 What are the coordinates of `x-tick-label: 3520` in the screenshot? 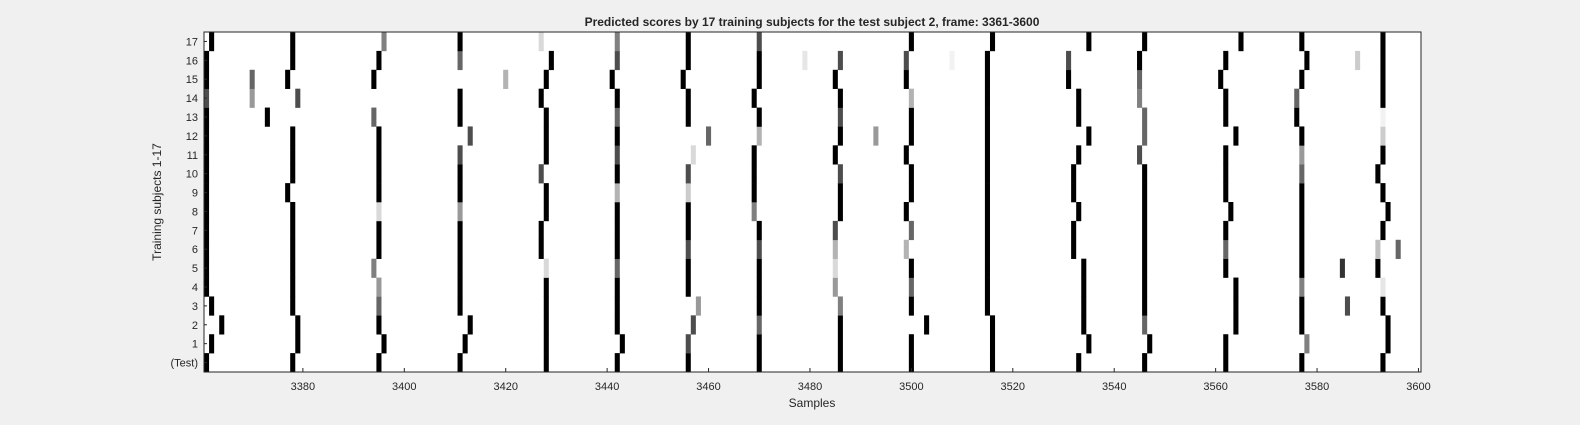 It's located at (1013, 387).